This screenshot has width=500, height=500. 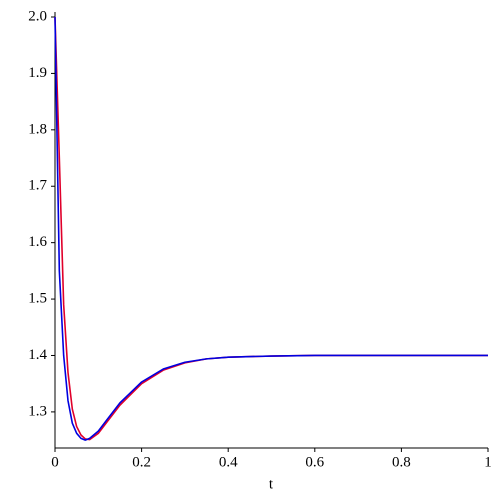 I want to click on y-tick-label: 1.3, so click(x=37, y=411).